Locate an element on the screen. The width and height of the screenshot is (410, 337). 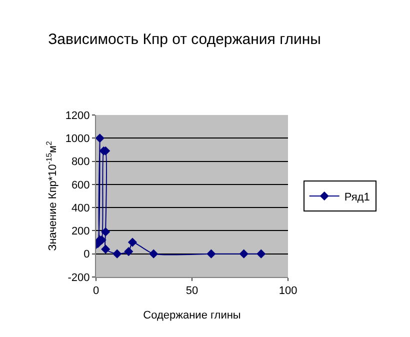
y-tick-label: 600 is located at coordinates (80, 185).